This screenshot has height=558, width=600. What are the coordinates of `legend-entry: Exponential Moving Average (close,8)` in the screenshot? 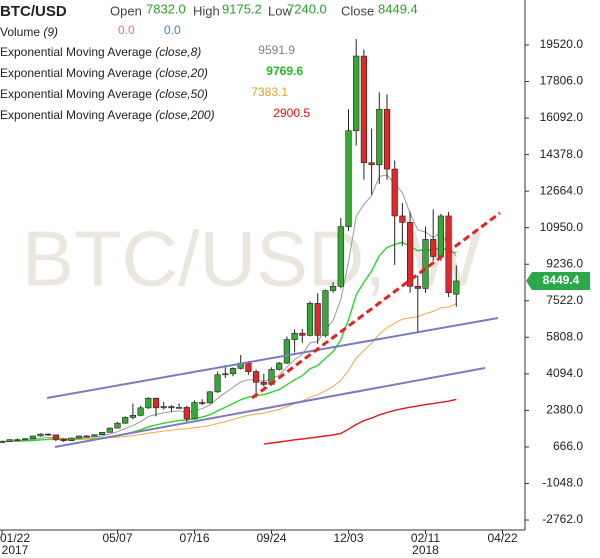 It's located at (100, 52).